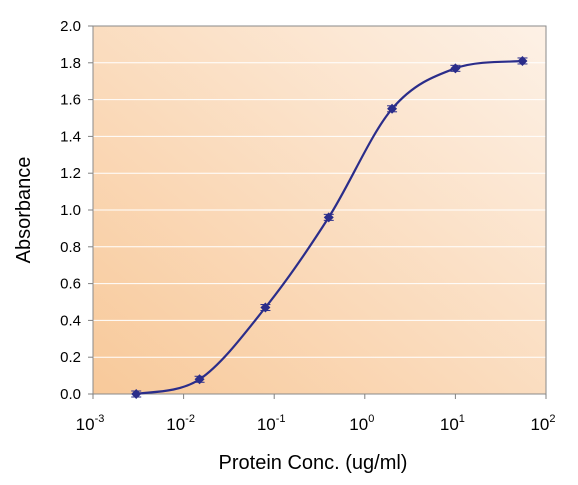  What do you see at coordinates (70, 136) in the screenshot?
I see `y-tick-label: 1.4` at bounding box center [70, 136].